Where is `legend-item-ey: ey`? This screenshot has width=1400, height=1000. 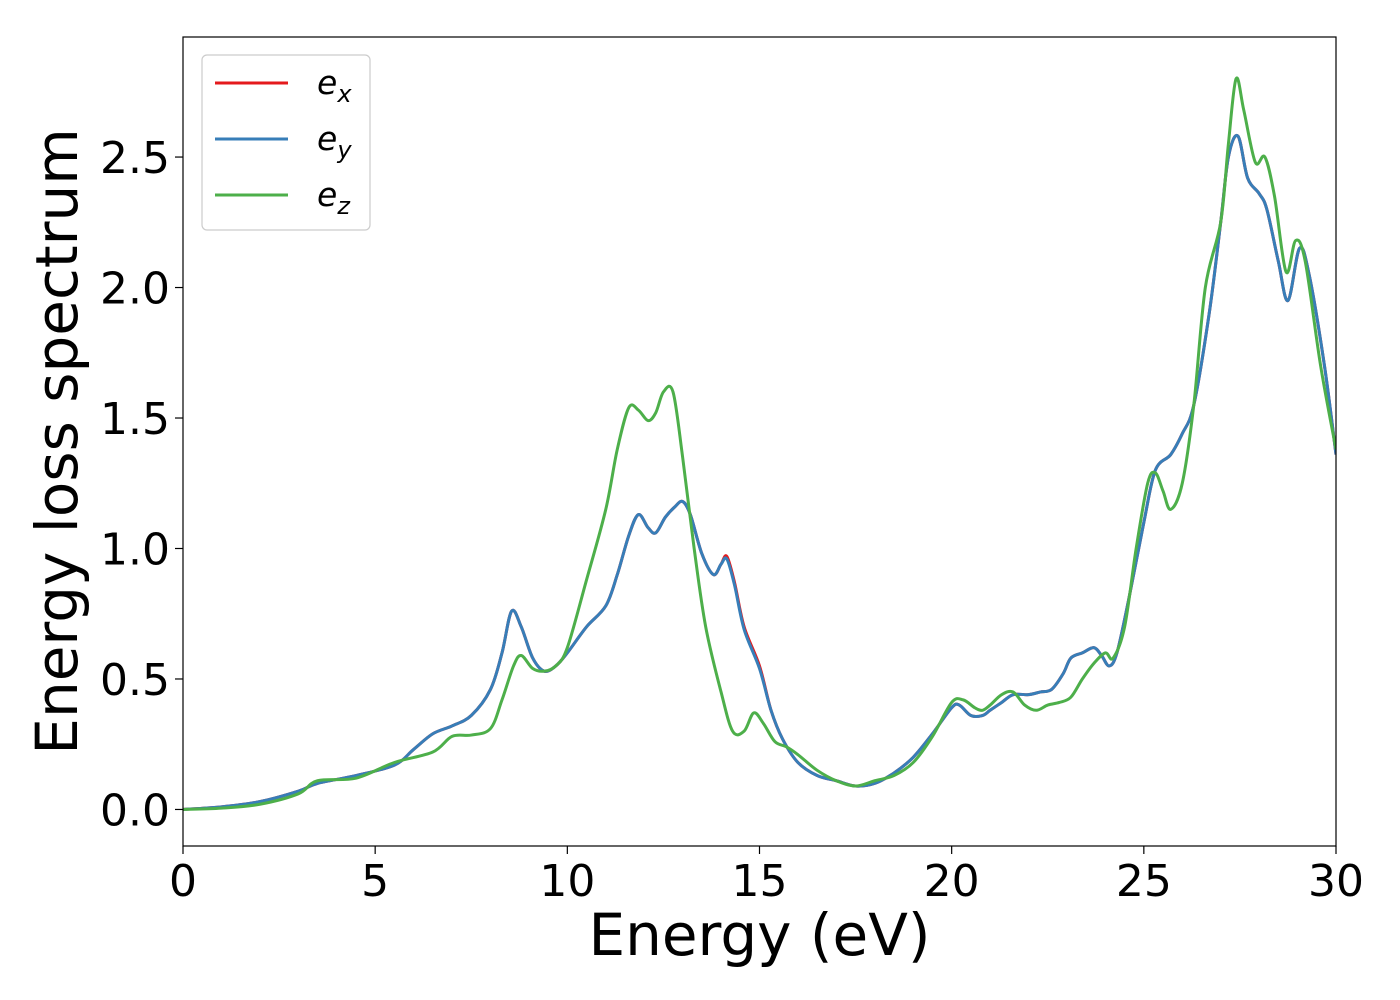
legend-item-ey: ey is located at coordinates (283, 141).